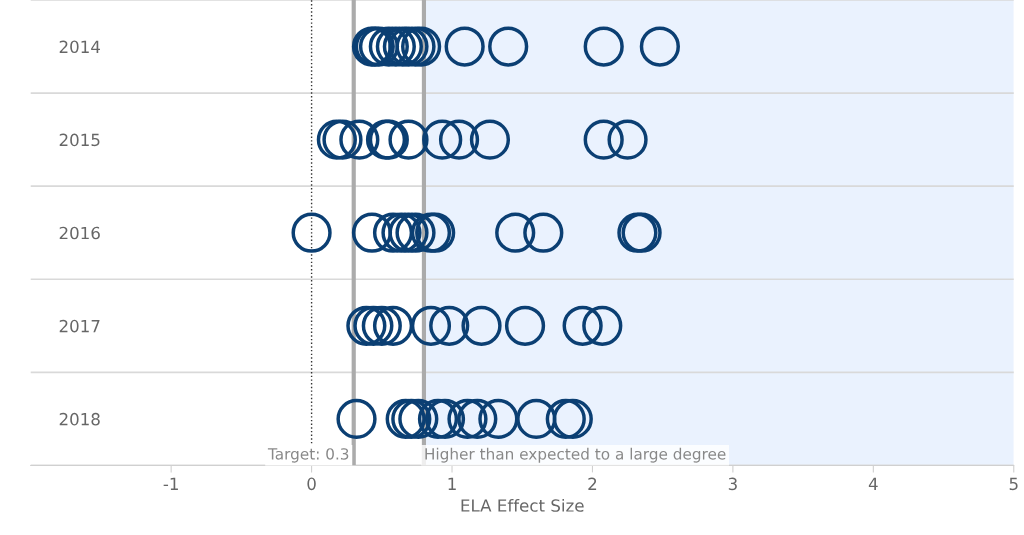 This screenshot has height=535, width=1024. What do you see at coordinates (79, 419) in the screenshot?
I see `y-tick-label: 2018` at bounding box center [79, 419].